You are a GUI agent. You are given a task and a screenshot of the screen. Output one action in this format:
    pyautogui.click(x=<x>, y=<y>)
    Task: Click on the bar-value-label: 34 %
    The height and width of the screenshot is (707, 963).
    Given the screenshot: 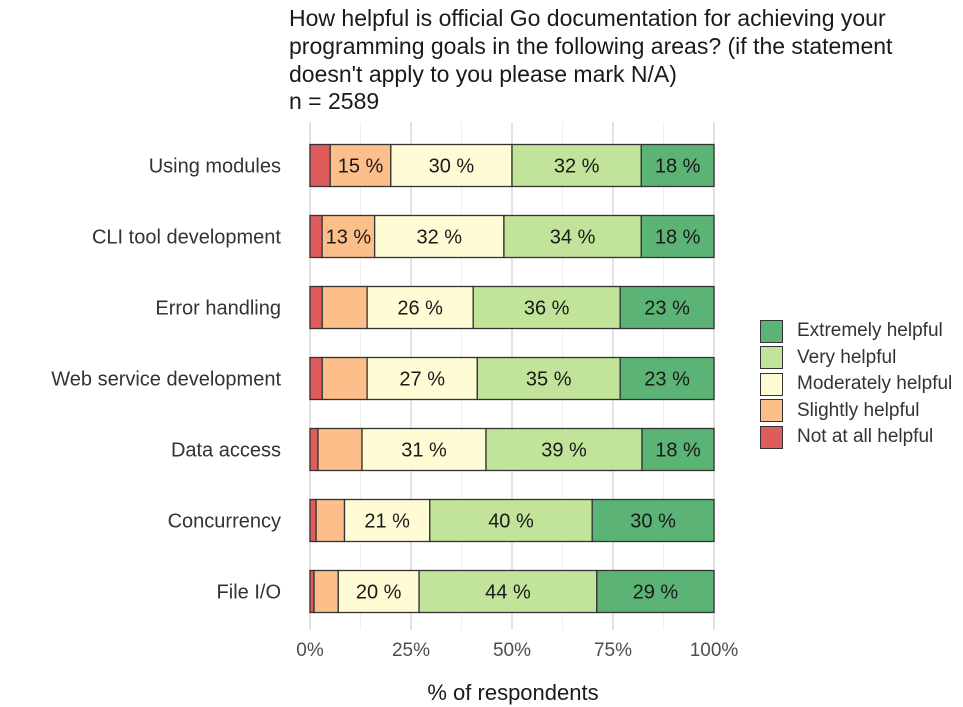 What is the action you would take?
    pyautogui.click(x=573, y=238)
    